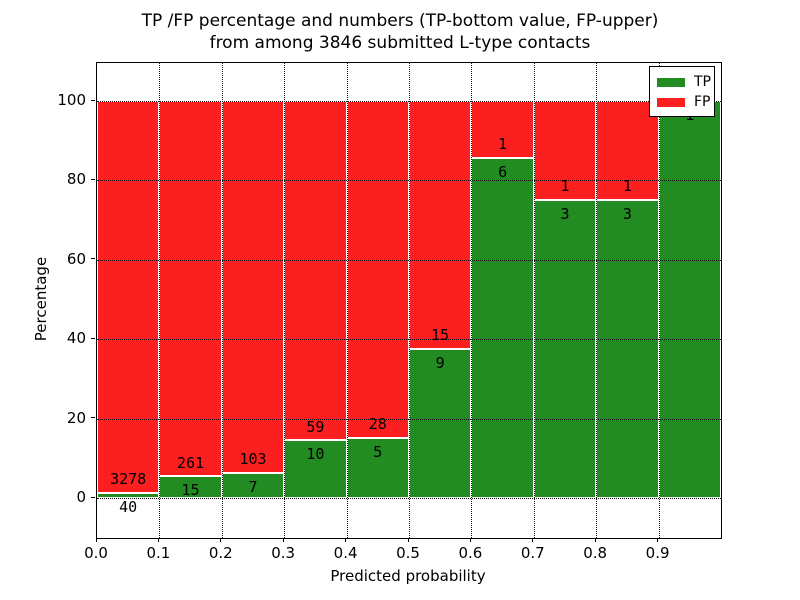 The image size is (800, 600). What do you see at coordinates (220, 553) in the screenshot?
I see `x-tick-label: 0.2` at bounding box center [220, 553].